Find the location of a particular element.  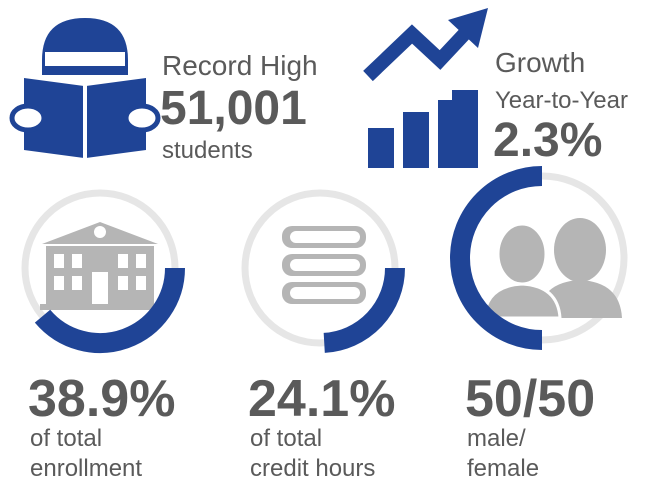

stat-caption: credit hours is located at coordinates (312, 466).